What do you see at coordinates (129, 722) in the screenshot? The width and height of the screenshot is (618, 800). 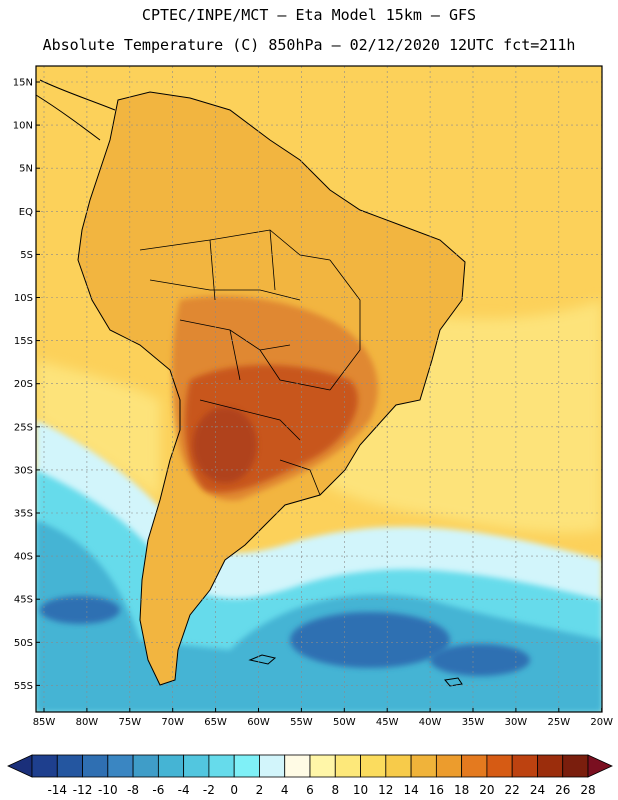 I see `lon-label: 75W` at bounding box center [129, 722].